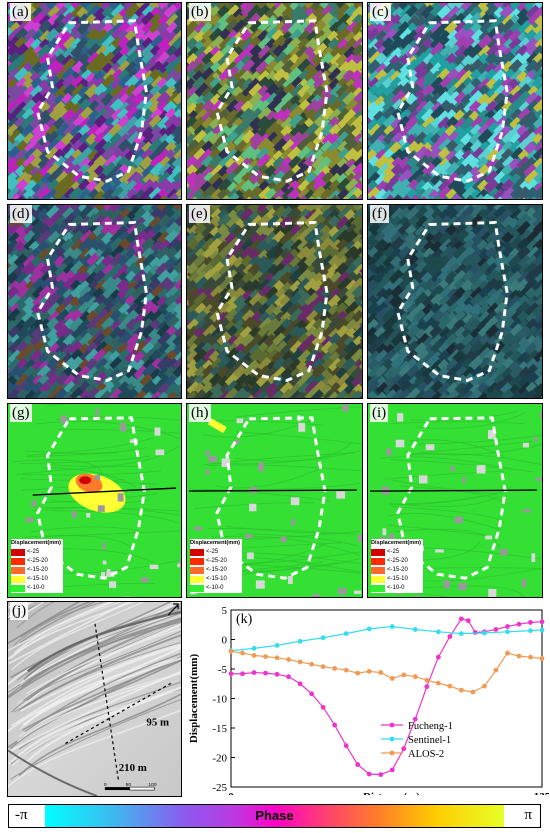 This screenshot has height=833, width=550. I want to click on panel-label-e: (e), so click(199, 214).